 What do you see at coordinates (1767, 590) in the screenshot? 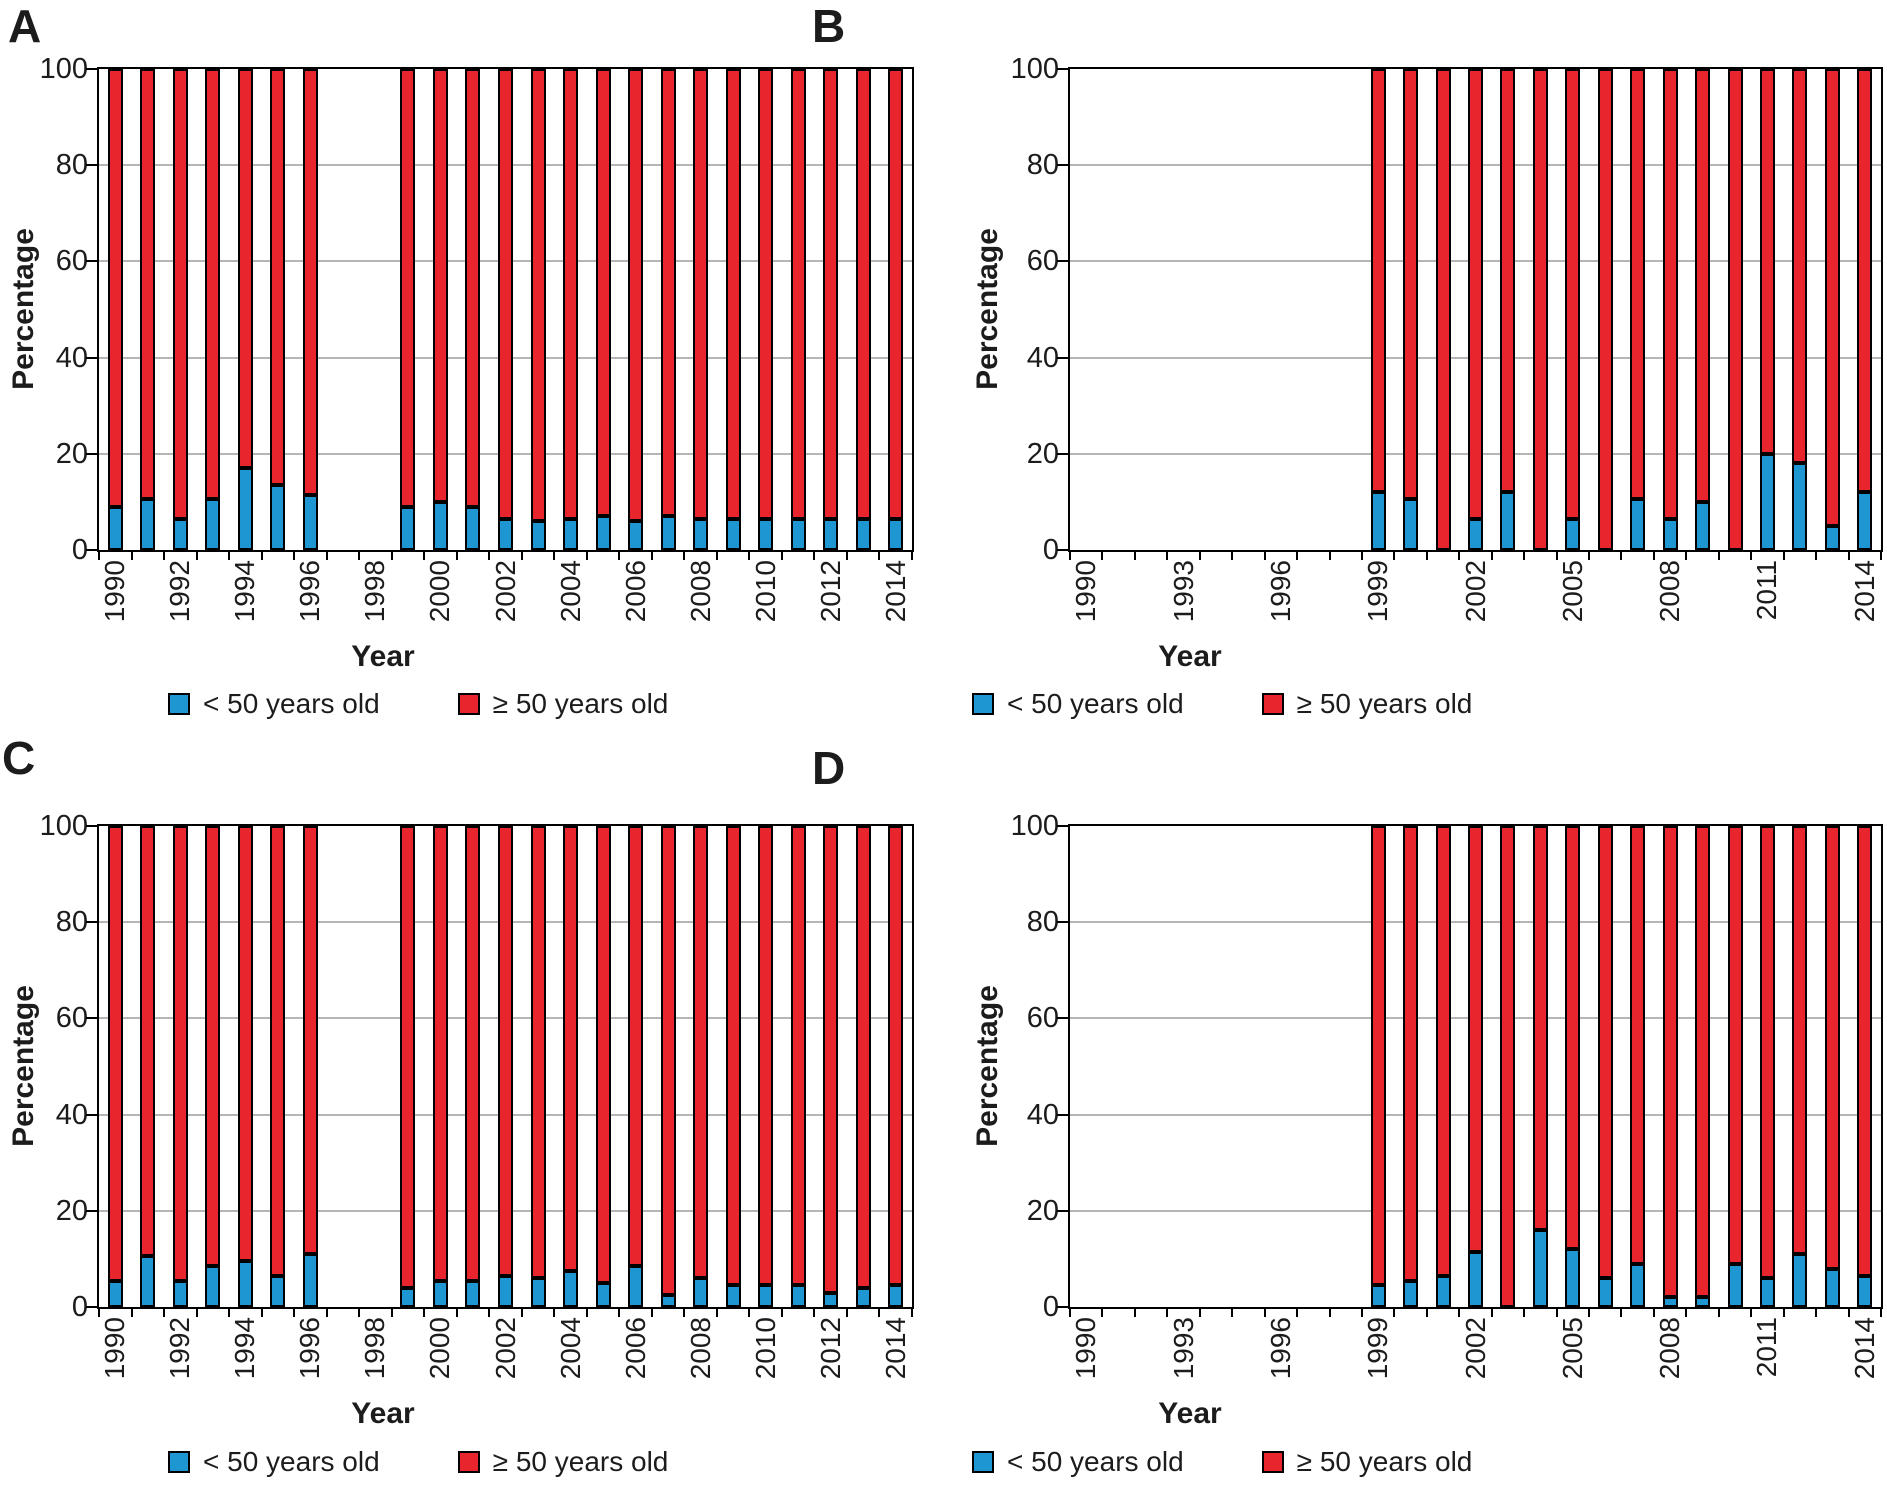
I see `x-tick-label: 2011` at bounding box center [1767, 590].